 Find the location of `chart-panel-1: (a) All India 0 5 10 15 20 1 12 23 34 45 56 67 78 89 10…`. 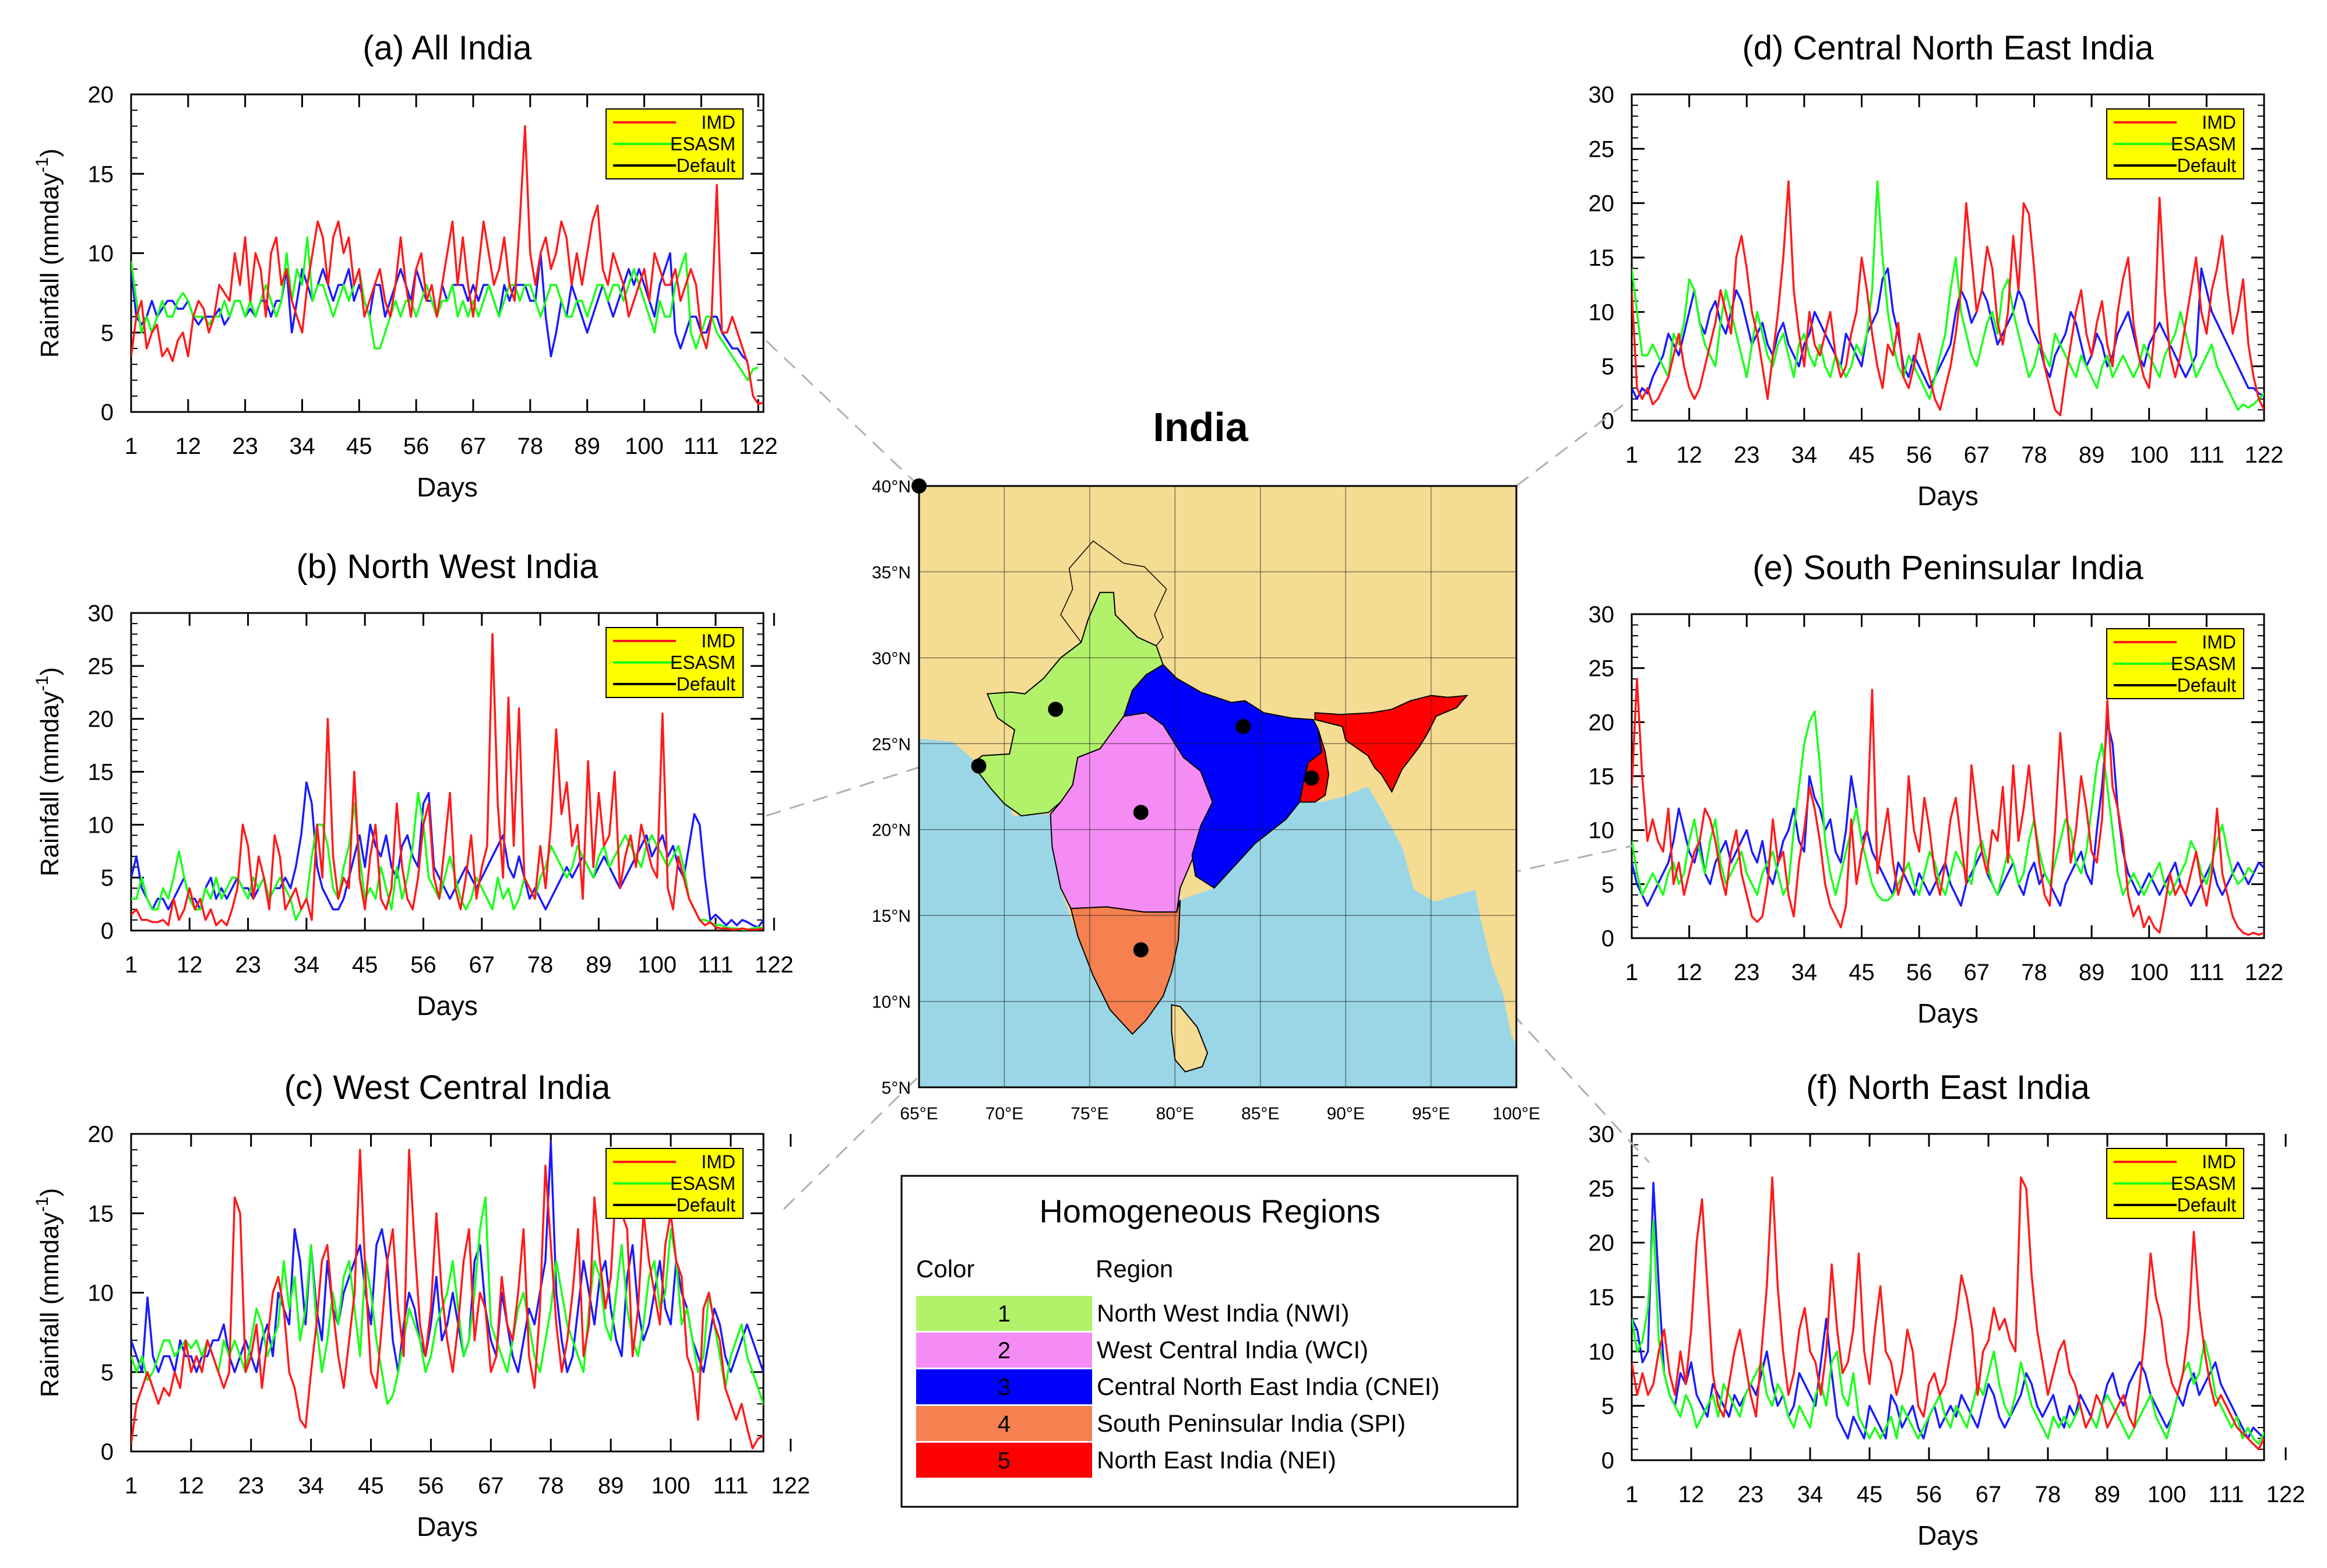

chart-panel-1: (a) All India 0 5 10 15 20 1 12 23 34 45 56 67 78 89 10… is located at coordinates (405, 265).